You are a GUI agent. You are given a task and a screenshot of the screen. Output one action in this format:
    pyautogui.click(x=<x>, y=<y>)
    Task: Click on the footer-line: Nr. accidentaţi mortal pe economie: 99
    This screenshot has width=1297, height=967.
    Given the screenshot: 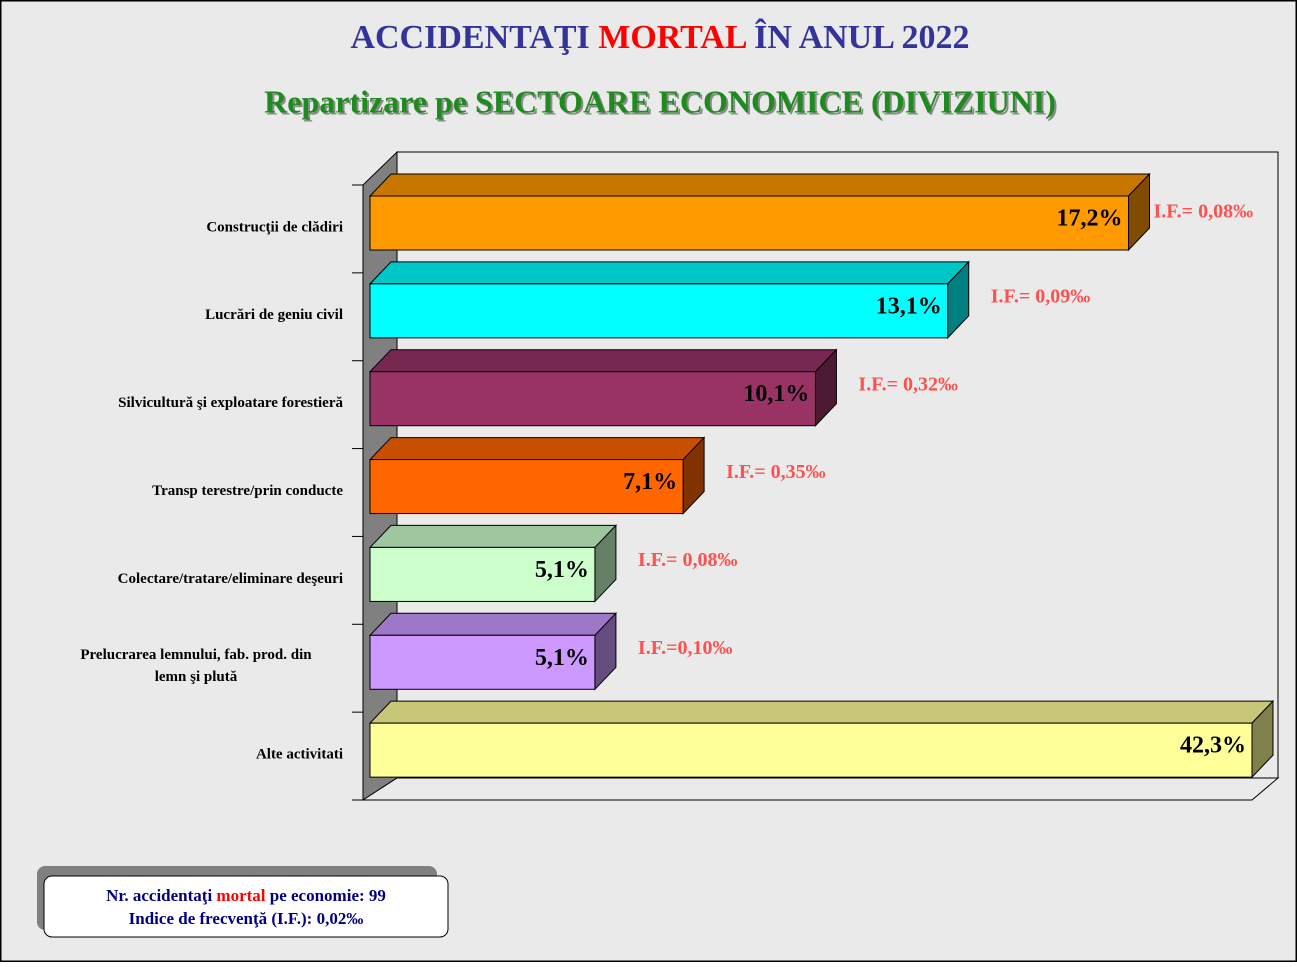 What is the action you would take?
    pyautogui.click(x=246, y=895)
    